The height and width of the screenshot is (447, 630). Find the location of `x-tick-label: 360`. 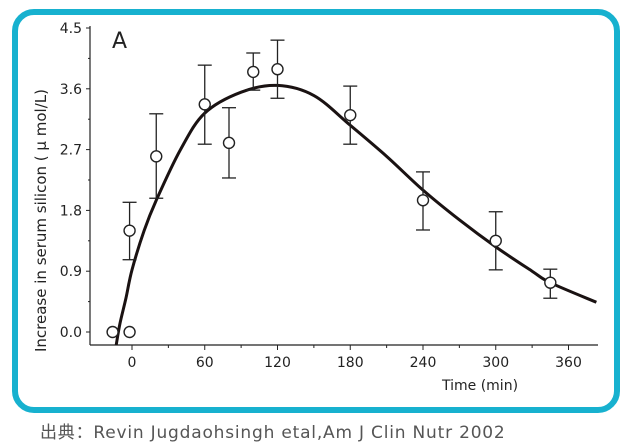

x-tick-label: 360 is located at coordinates (568, 363).